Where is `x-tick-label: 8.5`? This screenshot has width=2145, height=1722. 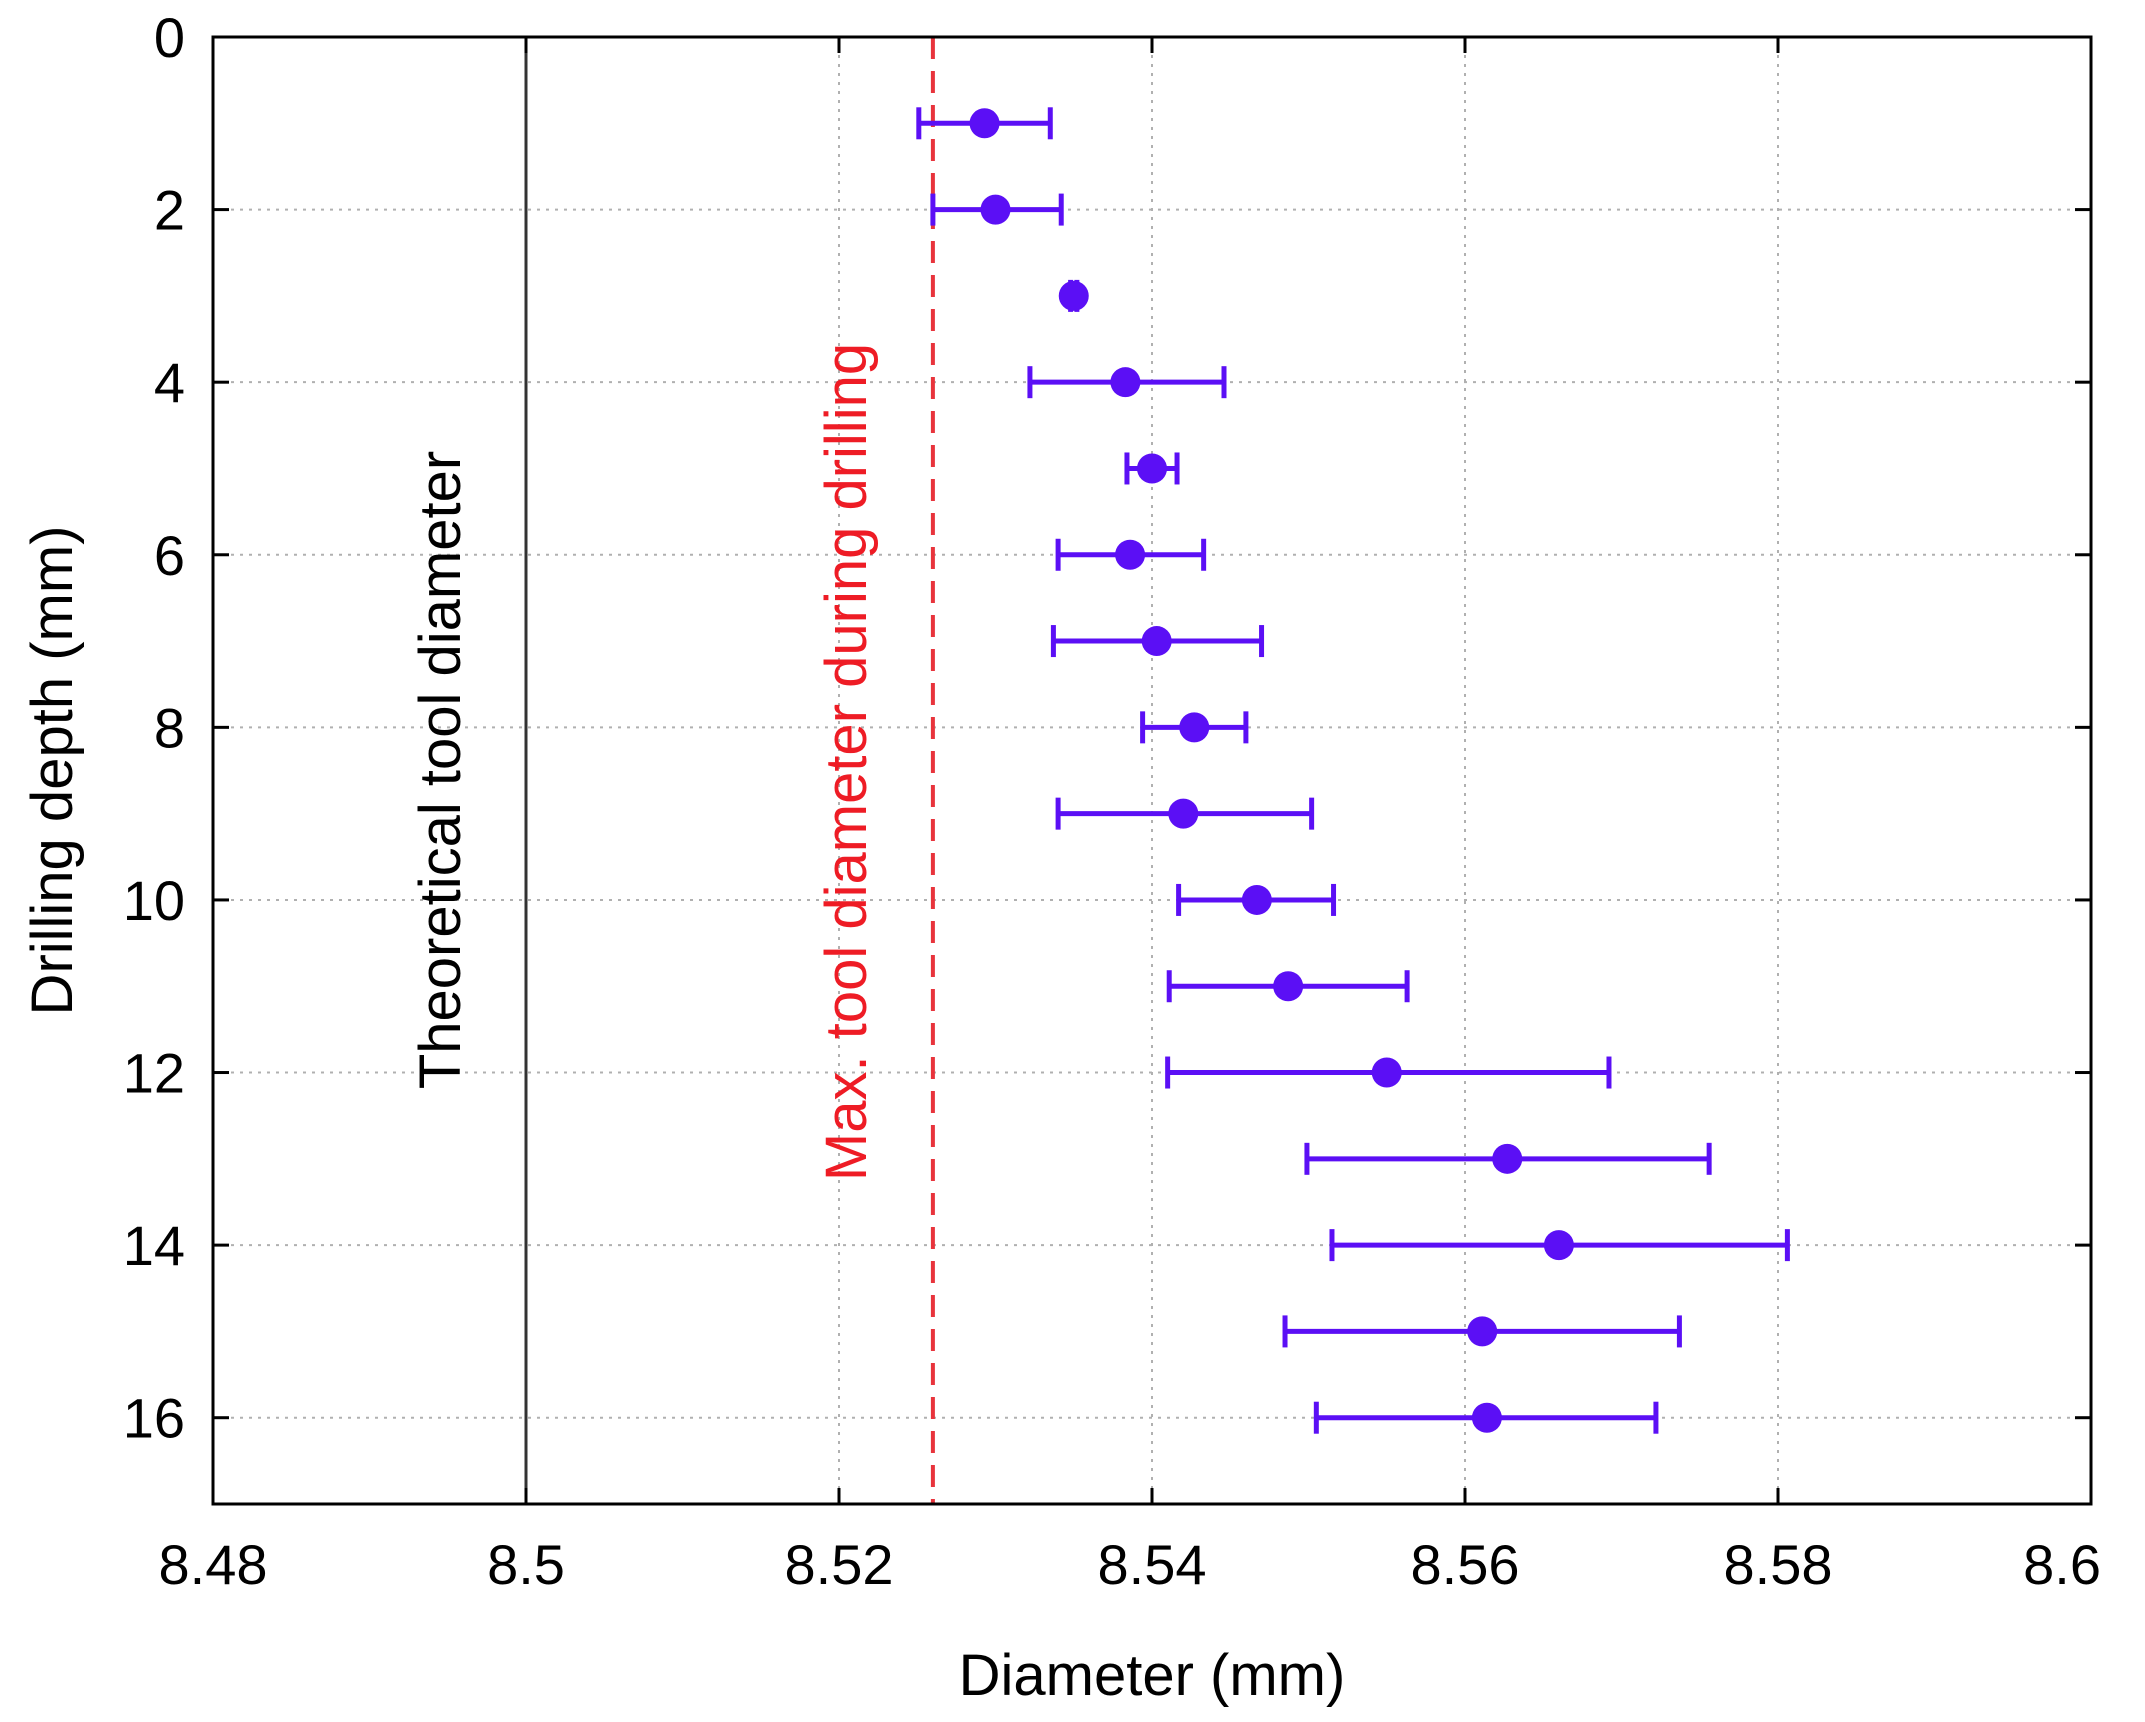
x-tick-label: 8.5 is located at coordinates (526, 1564).